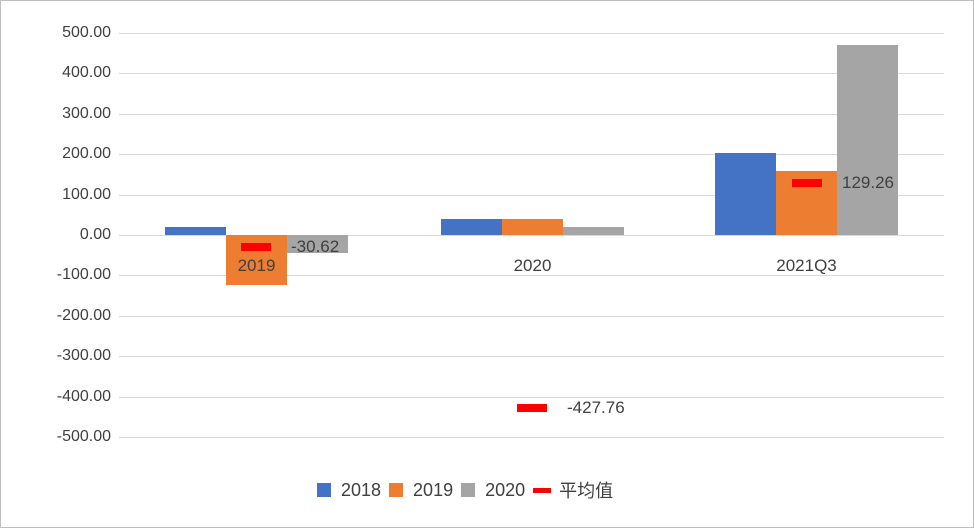  What do you see at coordinates (361, 489) in the screenshot?
I see `legend-label: 2018` at bounding box center [361, 489].